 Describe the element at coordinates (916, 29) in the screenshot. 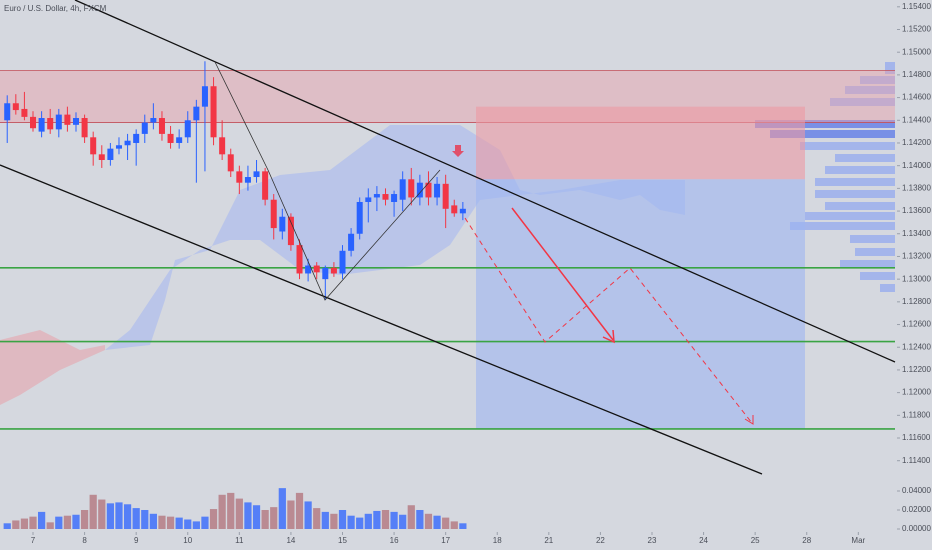

I see `y-tick-label: 1.15200` at that location.